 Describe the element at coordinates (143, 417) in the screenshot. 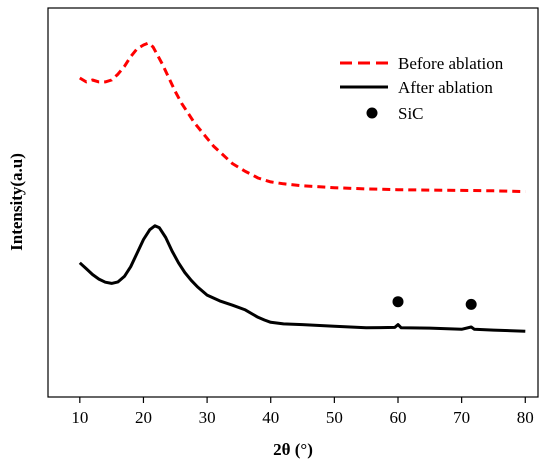

I see `x-tick-label: 20` at that location.